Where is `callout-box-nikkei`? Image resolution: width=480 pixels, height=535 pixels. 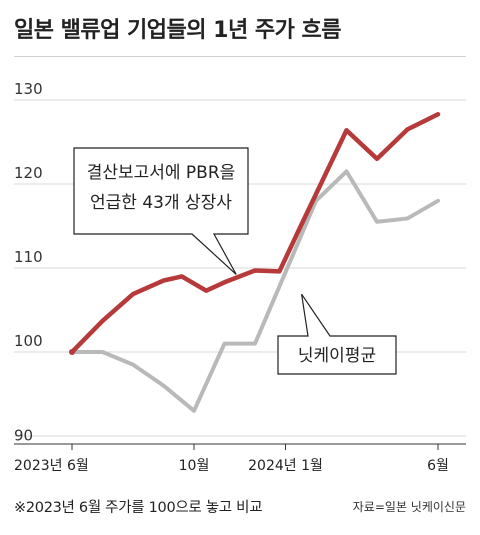
callout-box-nikkei is located at coordinates (337, 334).